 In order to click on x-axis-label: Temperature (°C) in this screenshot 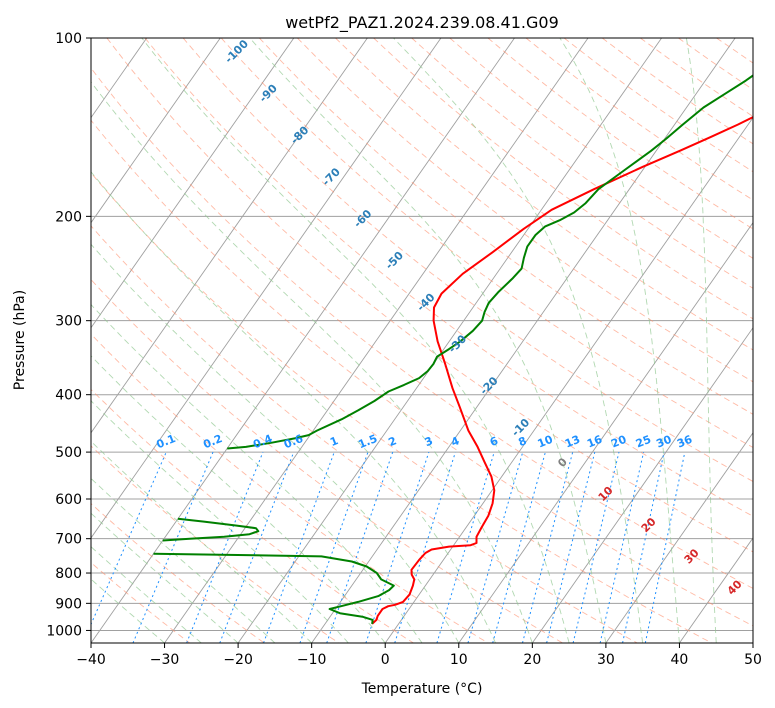, I will do `click(422, 689)`.